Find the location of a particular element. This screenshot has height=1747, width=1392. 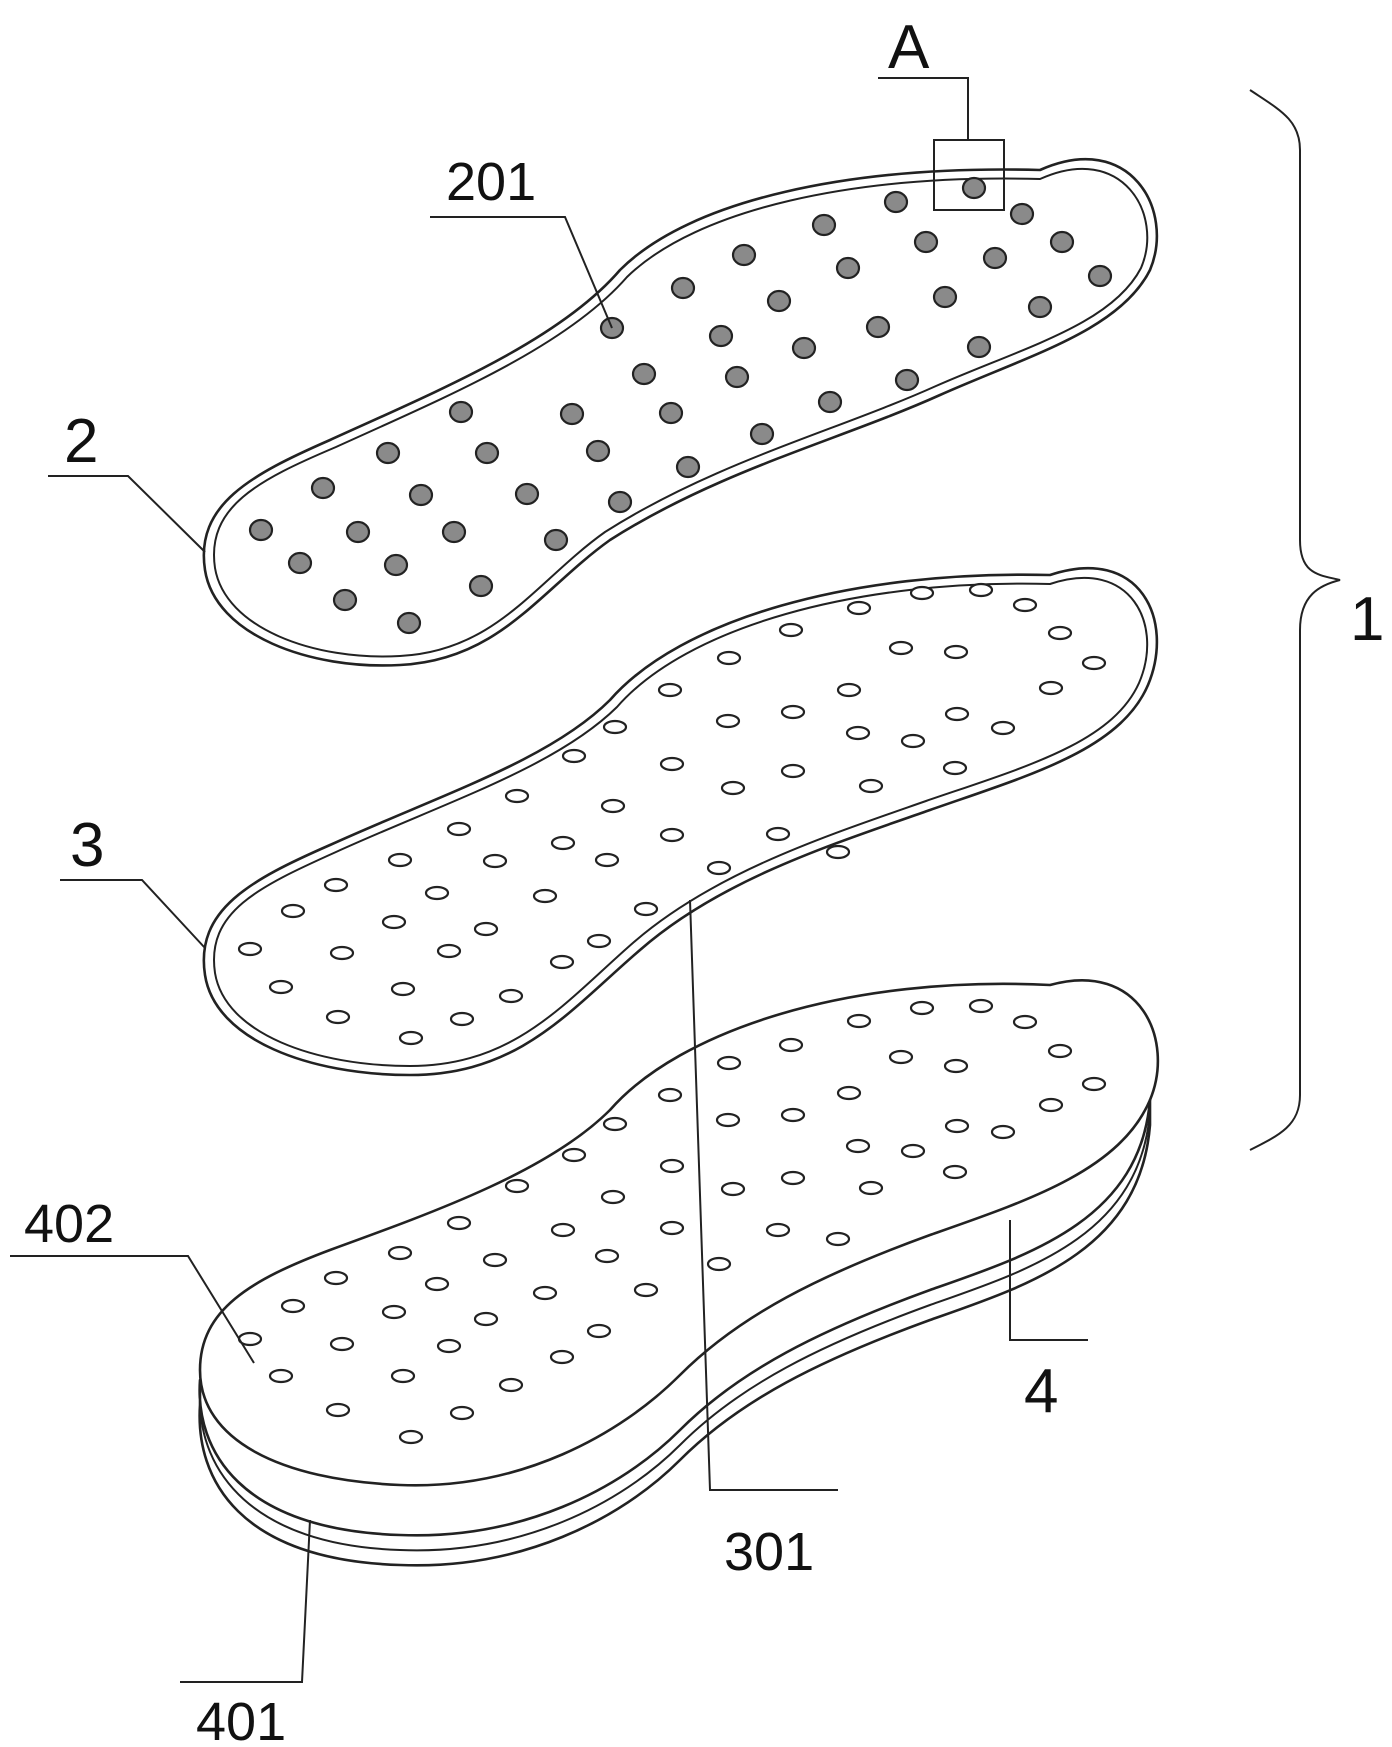

label-401: 401 is located at coordinates (241, 1719).